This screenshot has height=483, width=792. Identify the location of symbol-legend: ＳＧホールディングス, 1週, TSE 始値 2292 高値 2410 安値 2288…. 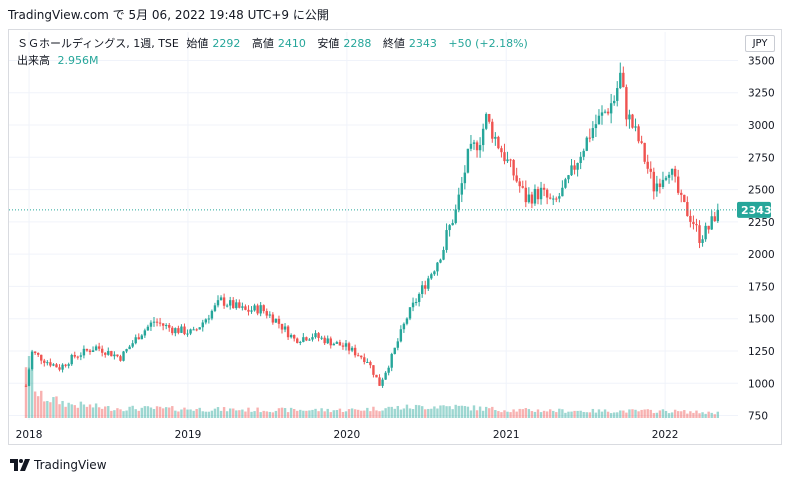
(274, 43).